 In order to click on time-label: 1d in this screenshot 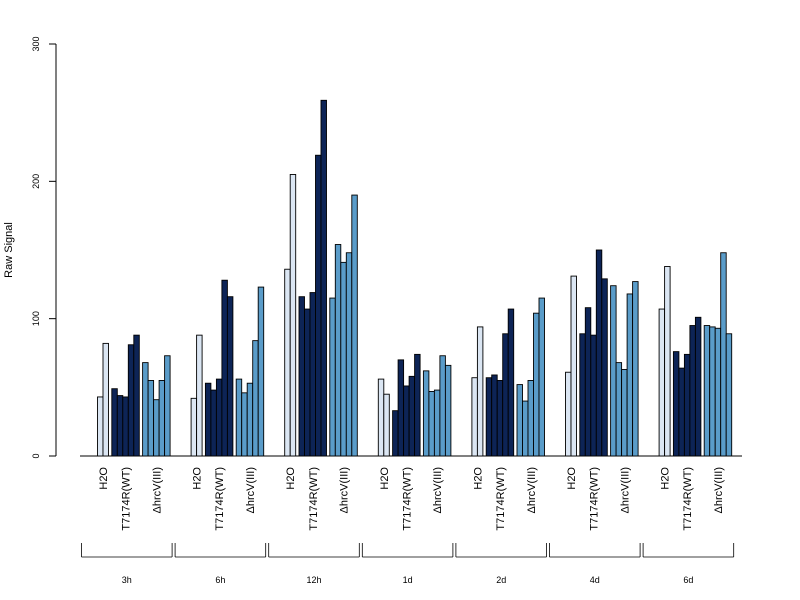, I will do `click(408, 580)`.